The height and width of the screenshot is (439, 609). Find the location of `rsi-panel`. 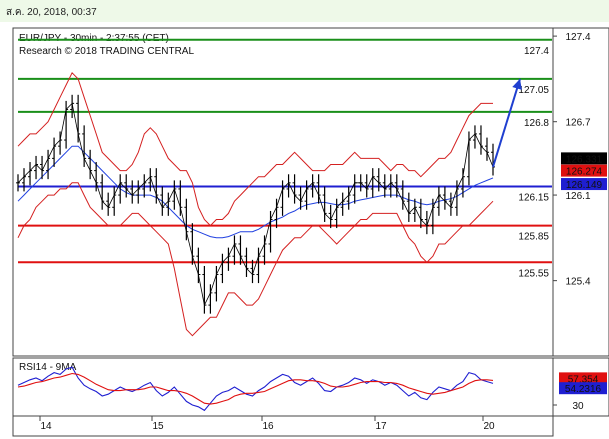

rsi-panel is located at coordinates (283, 387).